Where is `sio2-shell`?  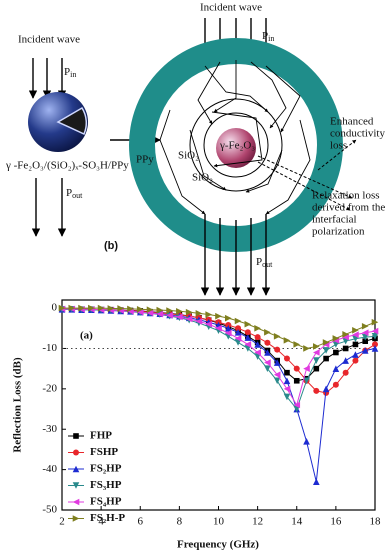 sio2-shell is located at coordinates (236, 145).